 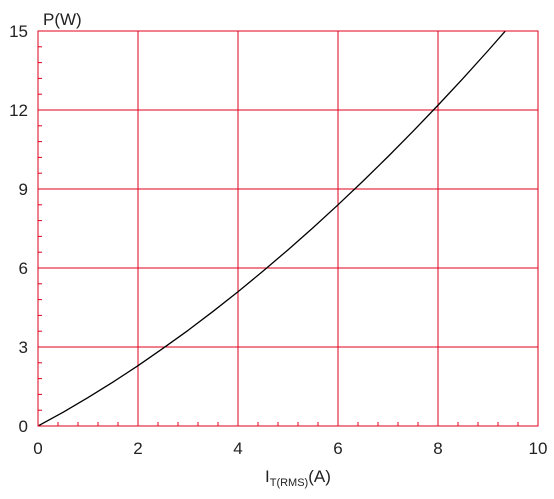 I want to click on x-axis-title: IT(RMS)(A), so click(x=298, y=478).